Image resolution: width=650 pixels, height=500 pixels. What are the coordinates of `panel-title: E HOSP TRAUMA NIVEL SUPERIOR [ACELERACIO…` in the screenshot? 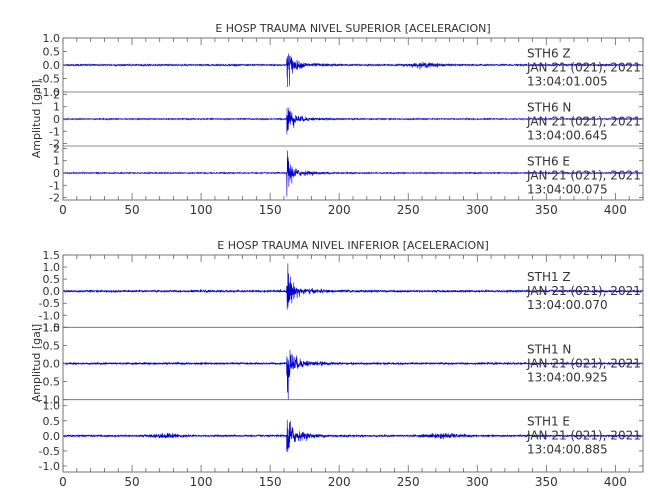 It's located at (352, 28).